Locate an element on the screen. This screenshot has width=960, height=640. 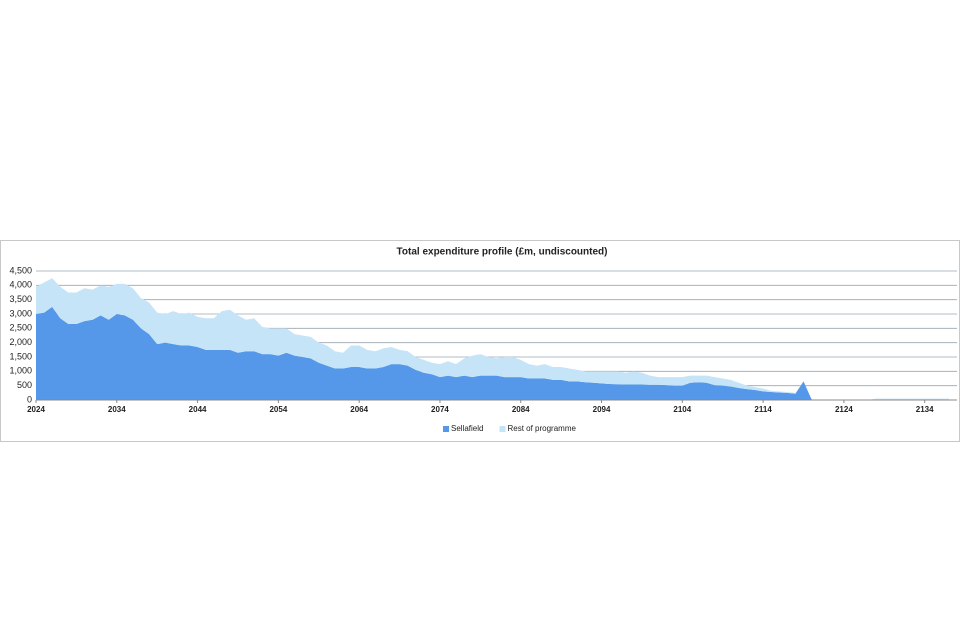
area is located at coordinates (492, 353).